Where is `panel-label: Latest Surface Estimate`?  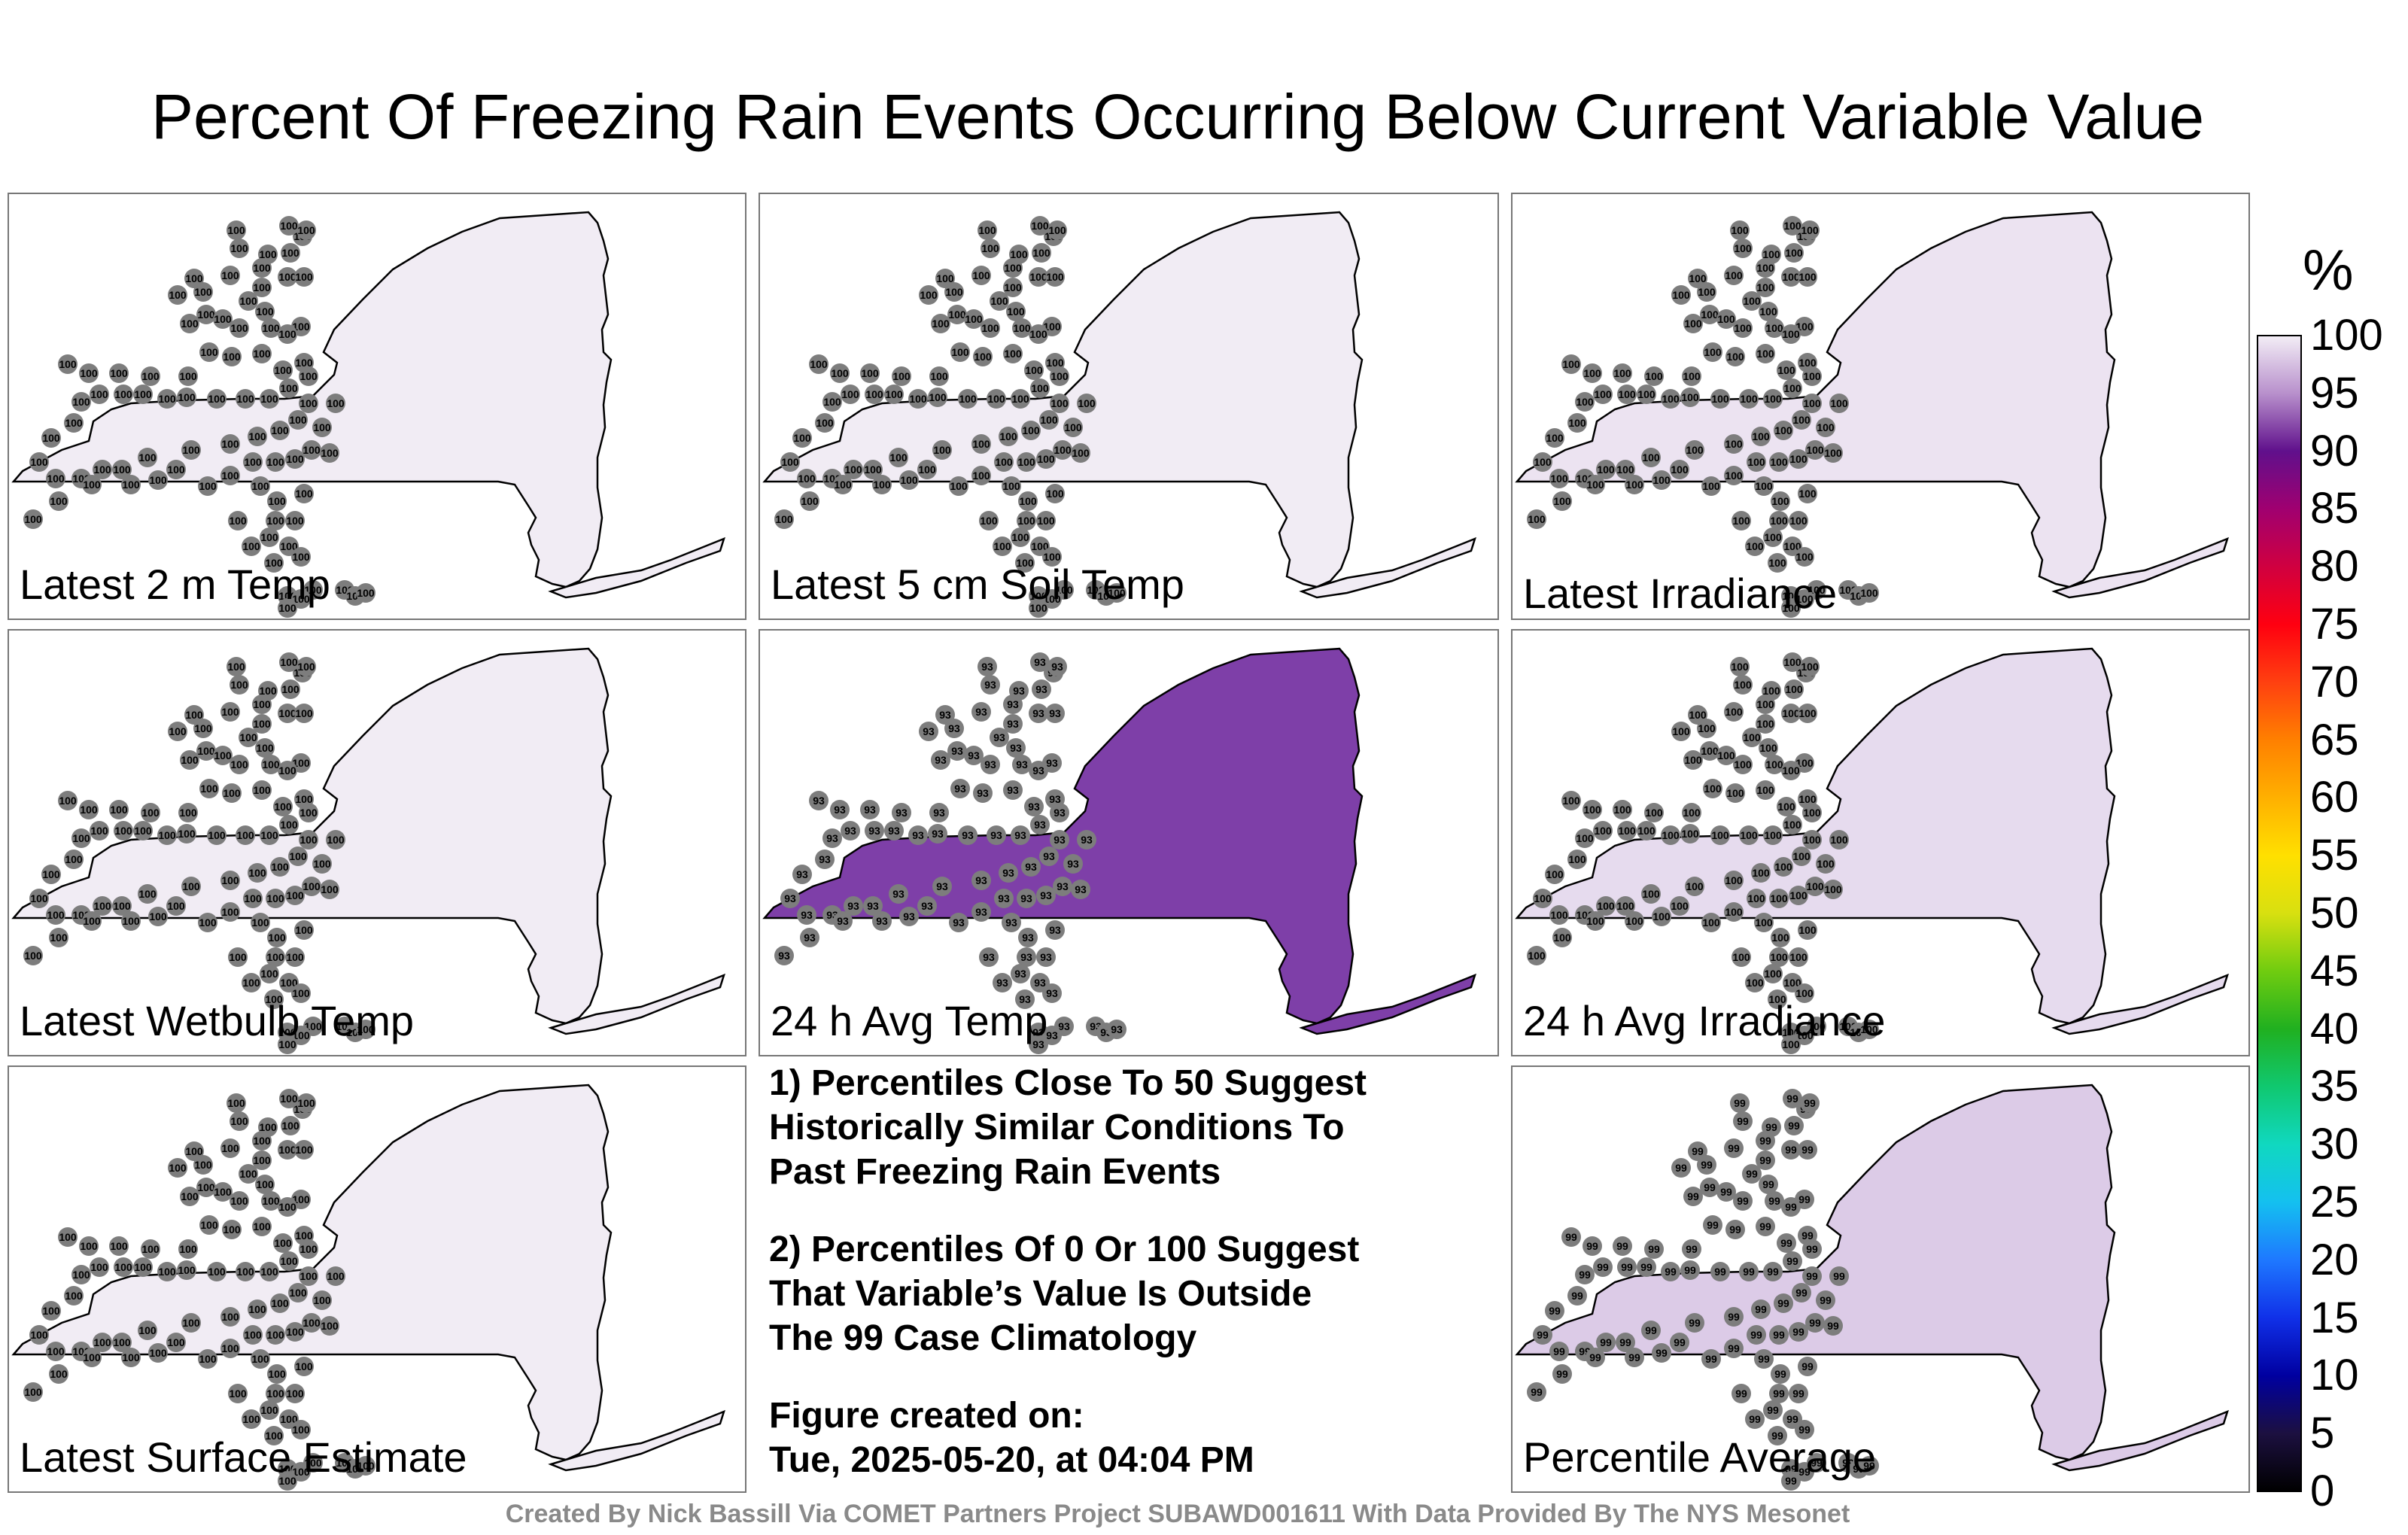
panel-label: Latest Surface Estimate is located at coordinates (243, 1457).